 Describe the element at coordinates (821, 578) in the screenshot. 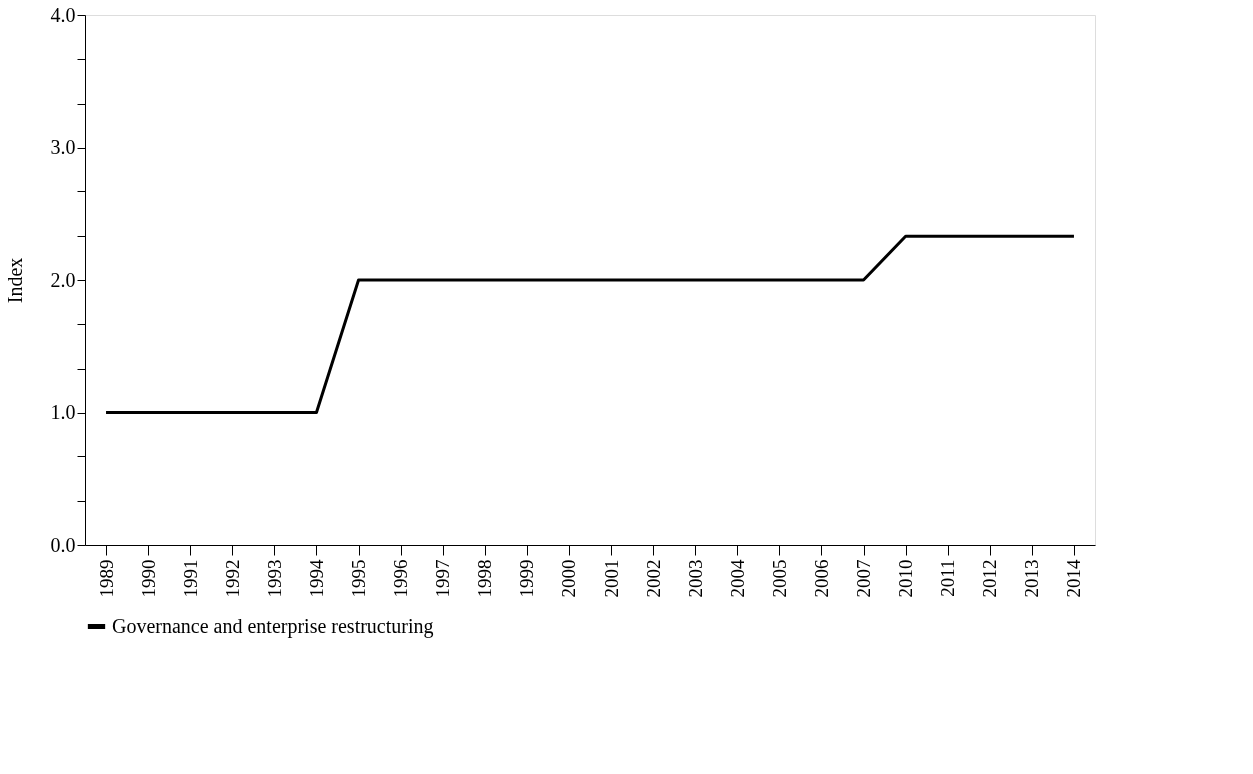

I see `x-tick-label: 2006` at that location.